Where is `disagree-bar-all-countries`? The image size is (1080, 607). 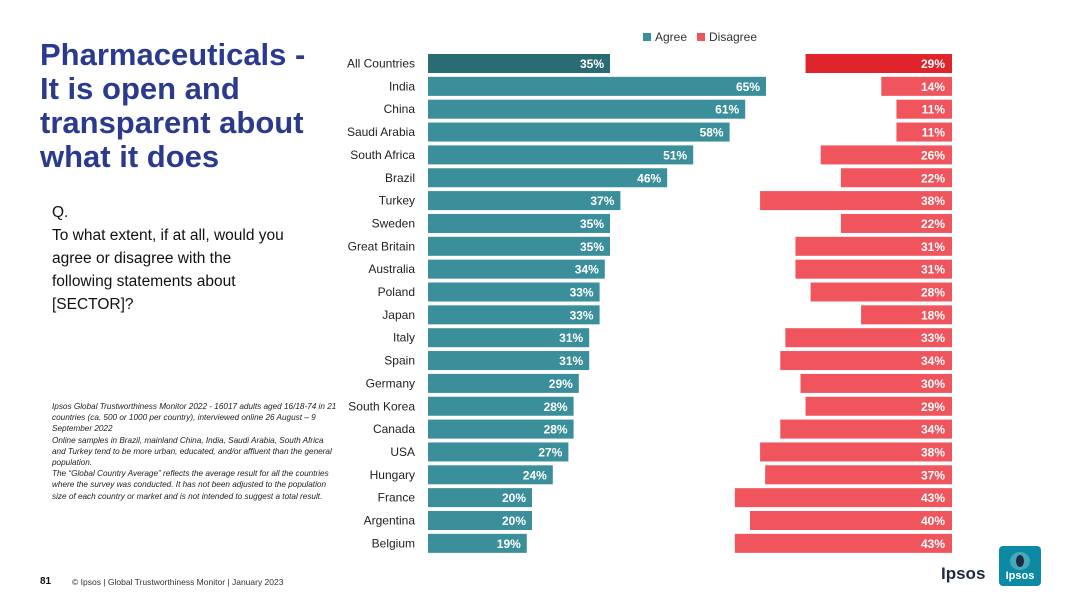 disagree-bar-all-countries is located at coordinates (878, 63).